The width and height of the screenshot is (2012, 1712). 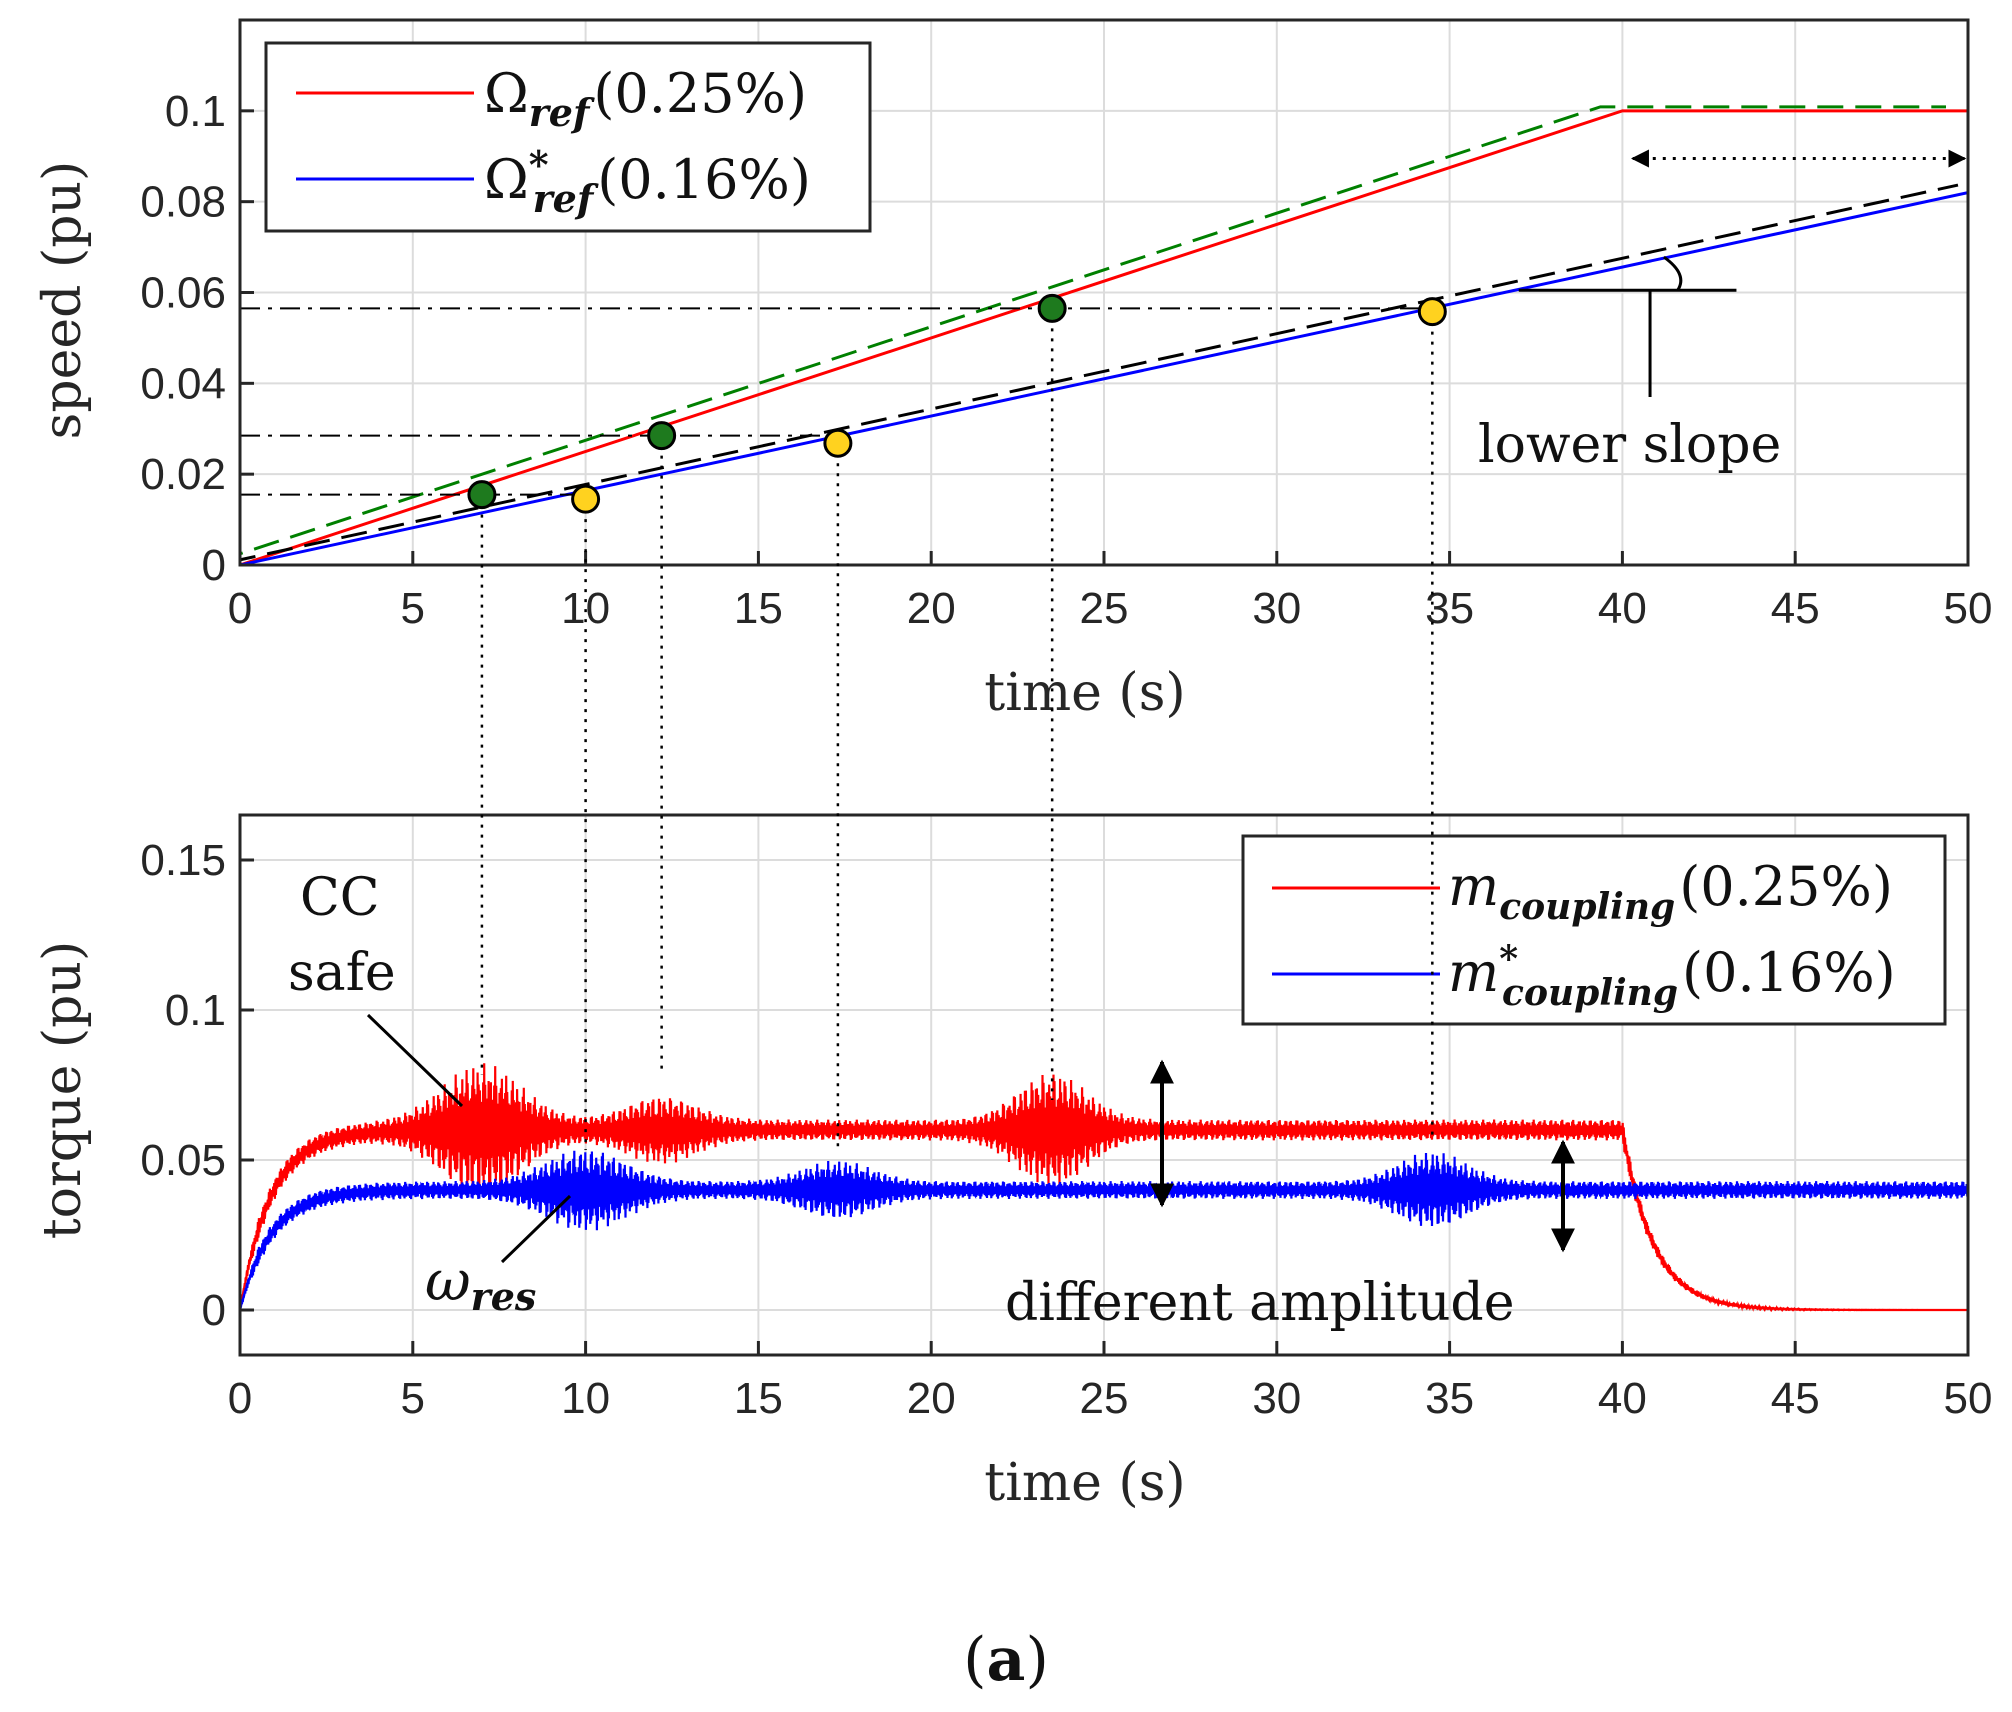 What do you see at coordinates (183, 202) in the screenshot?
I see `speed-y-tick-label: 0.08` at bounding box center [183, 202].